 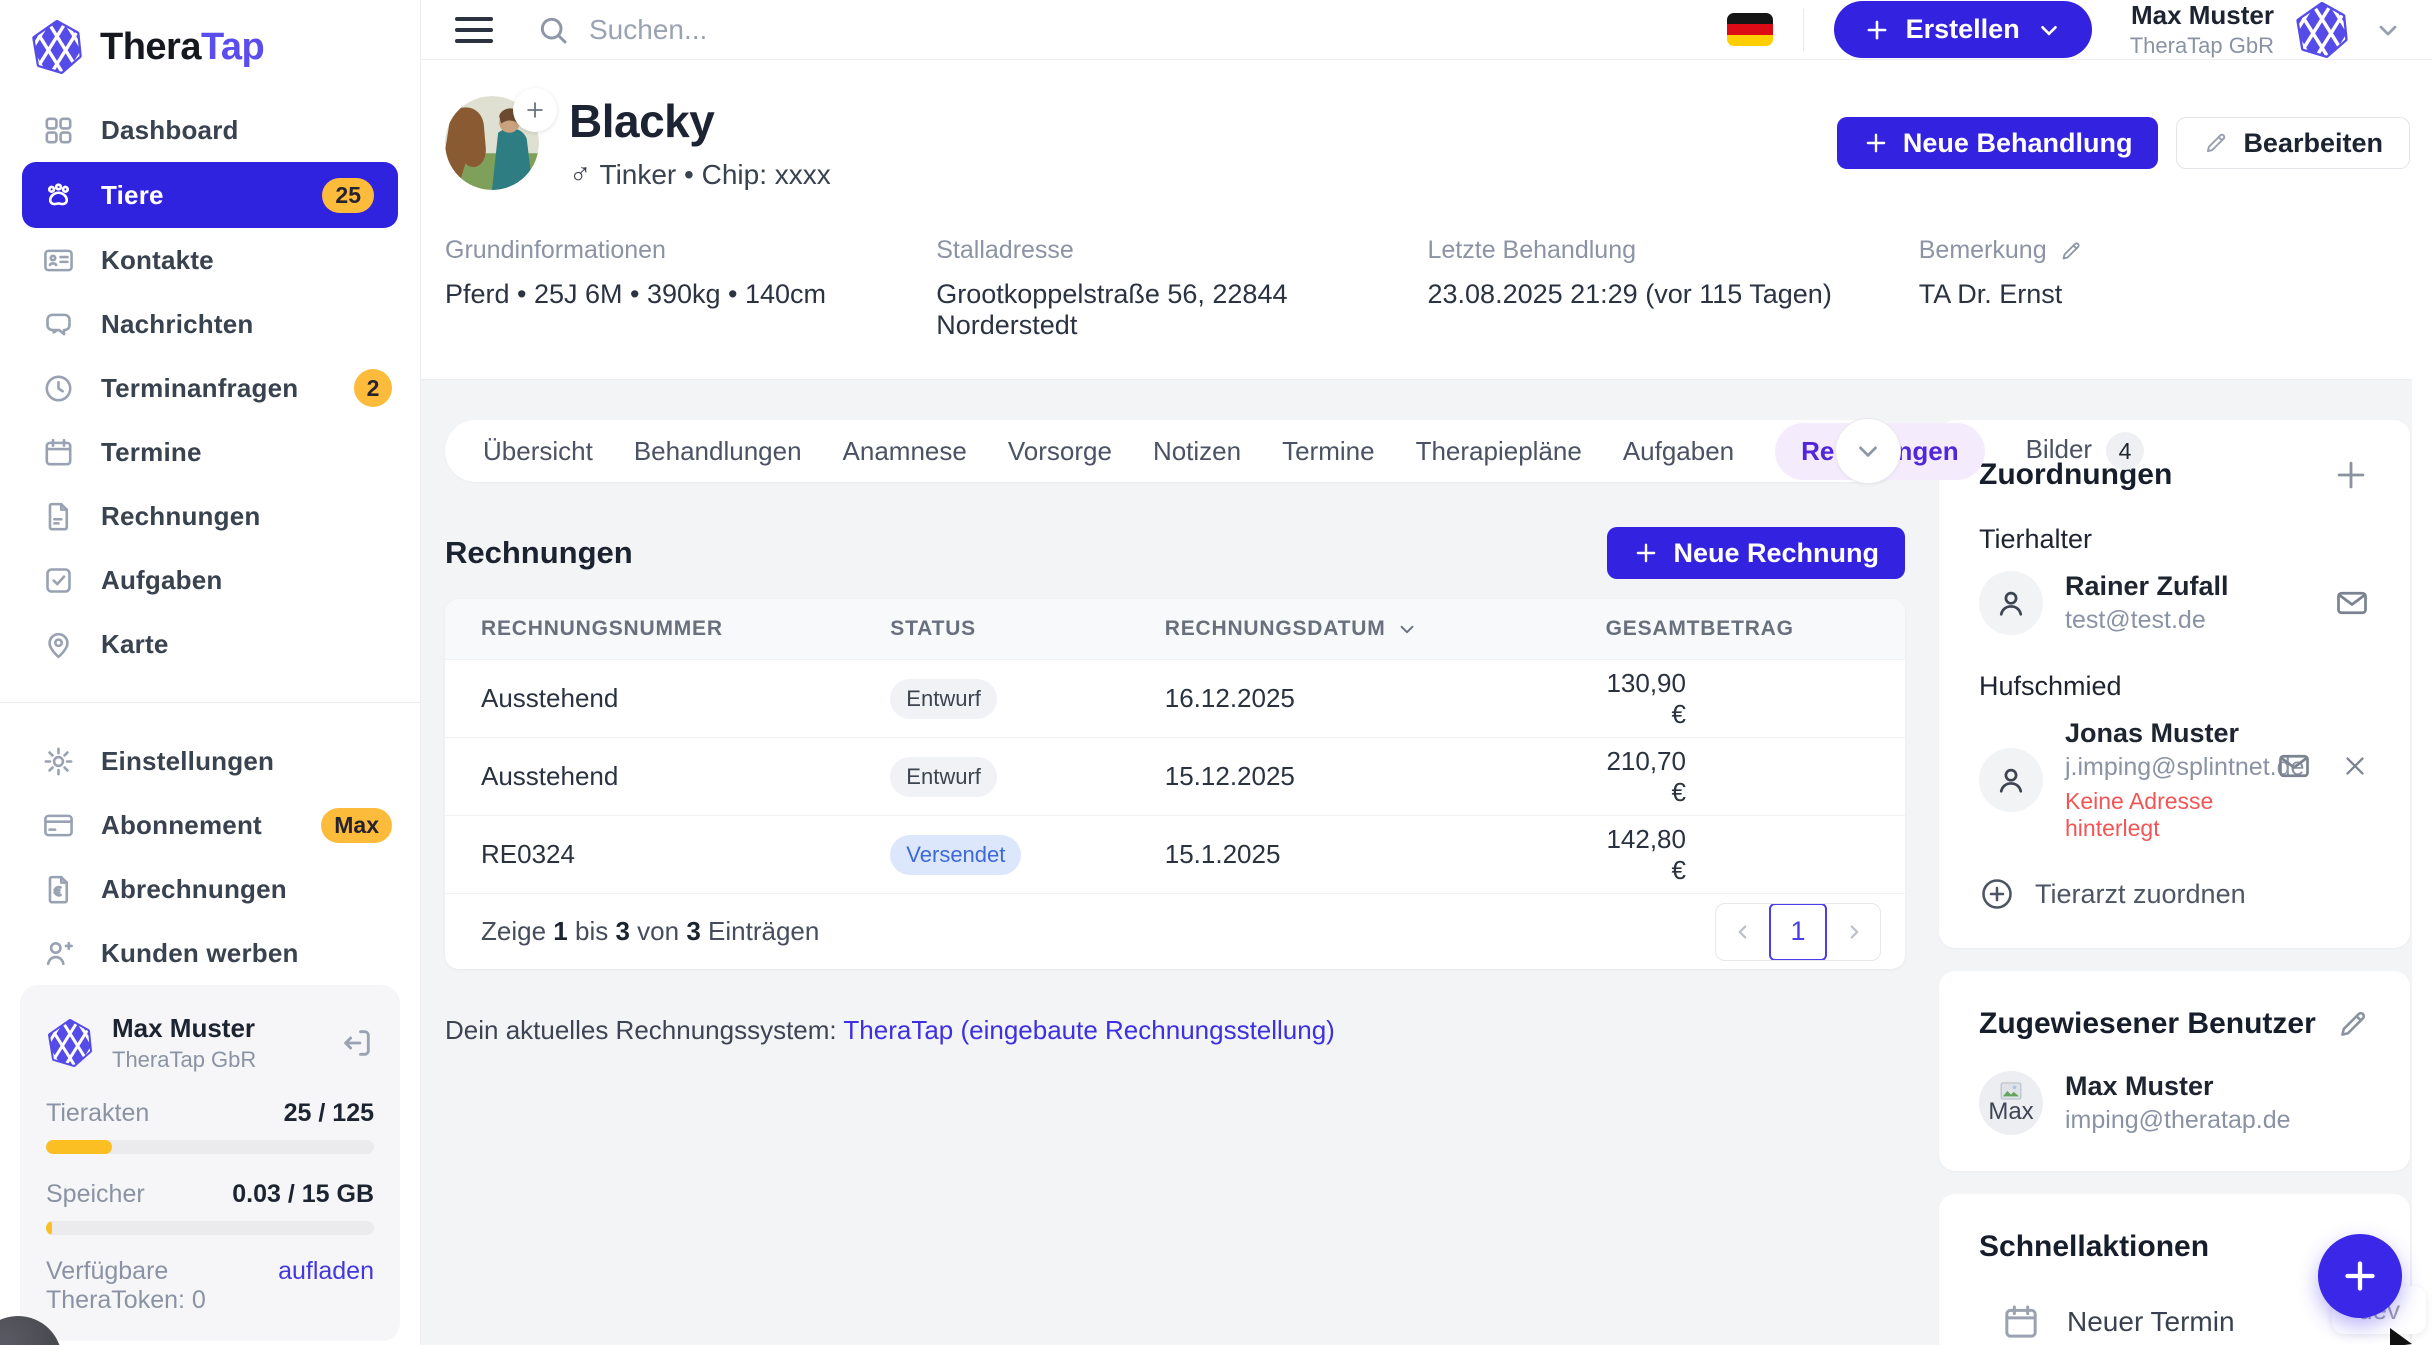 I want to click on sidebar-item-einstellungen: Einstellungen, so click(x=210, y=761).